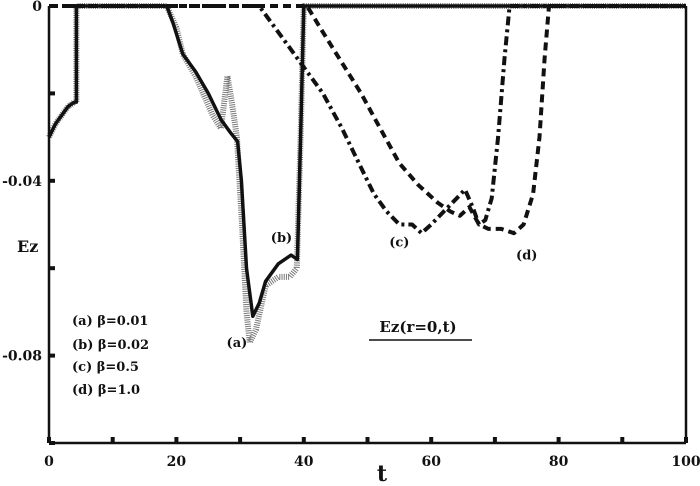  What do you see at coordinates (37, 7) in the screenshot?
I see `y-tick-label: 0` at bounding box center [37, 7].